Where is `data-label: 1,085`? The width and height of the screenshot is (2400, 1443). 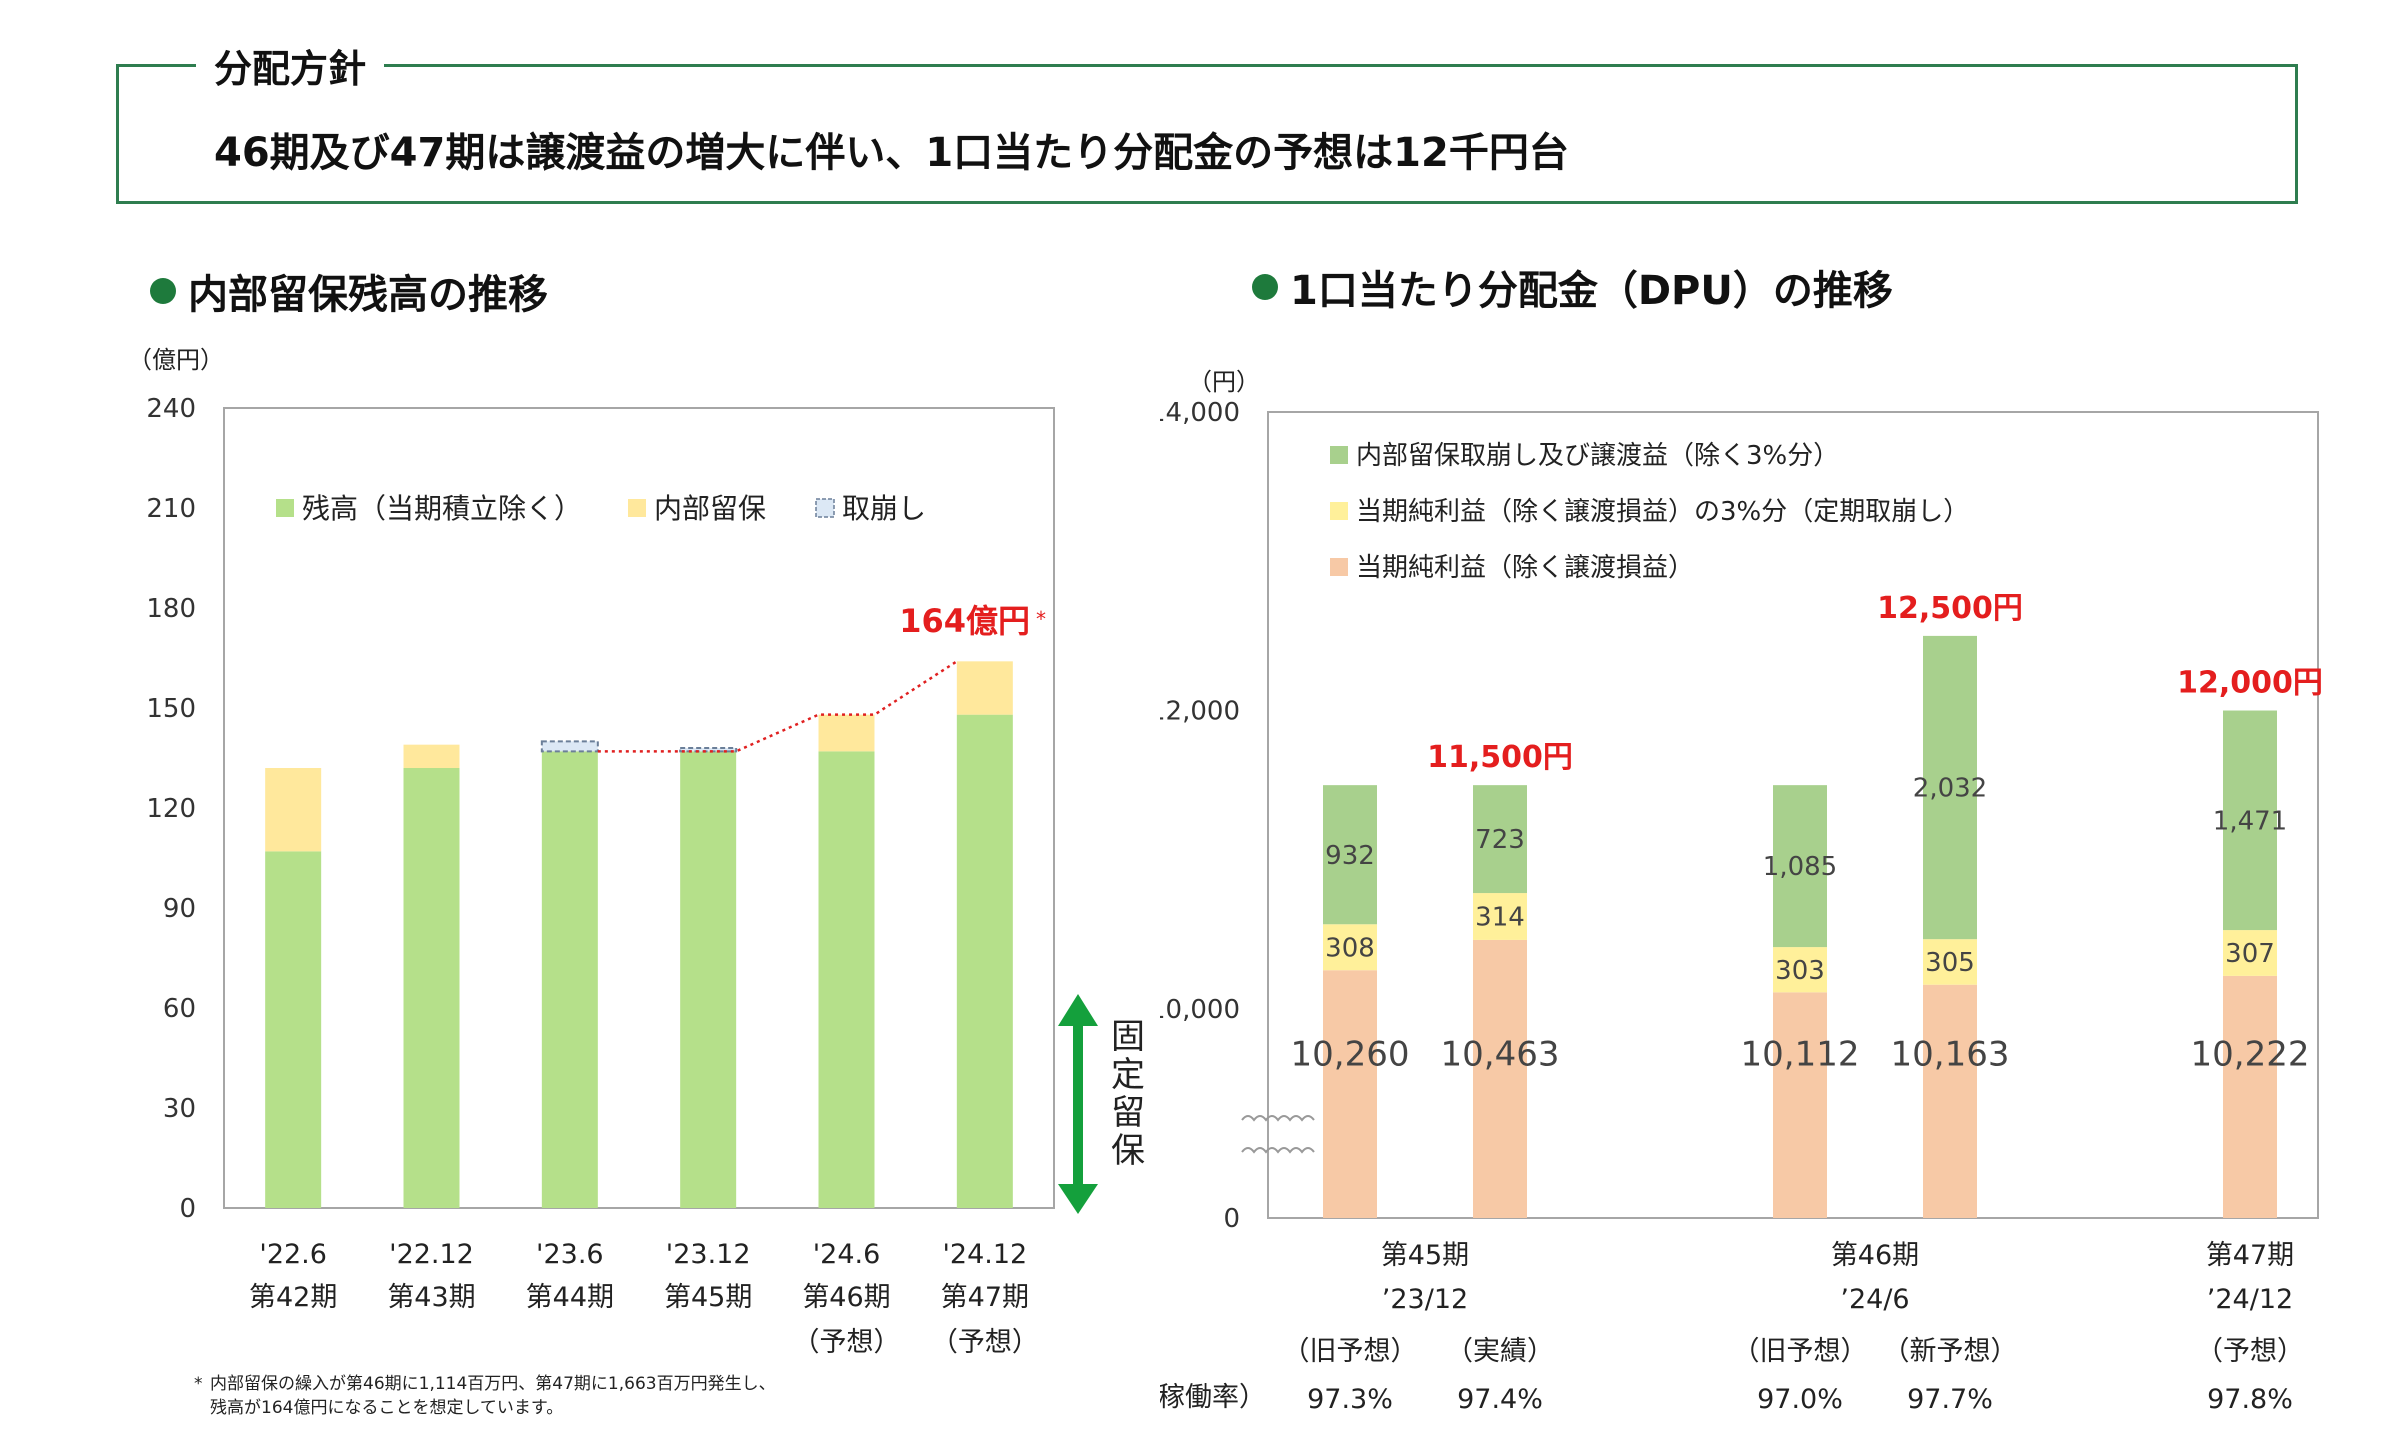
data-label: 1,085 is located at coordinates (1800, 867).